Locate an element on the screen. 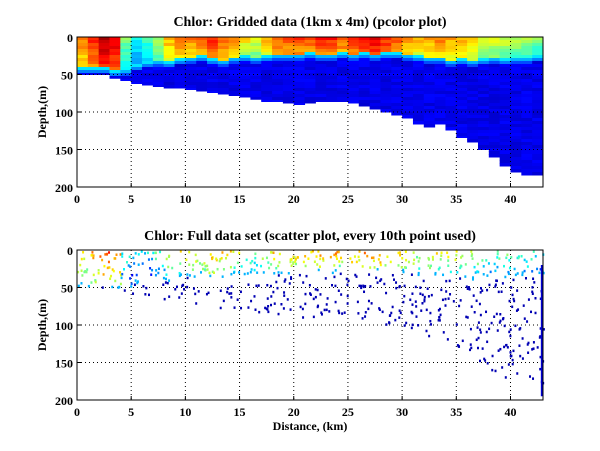 The height and width of the screenshot is (451, 600). bot-x-tick-label: 0 is located at coordinates (77, 412).